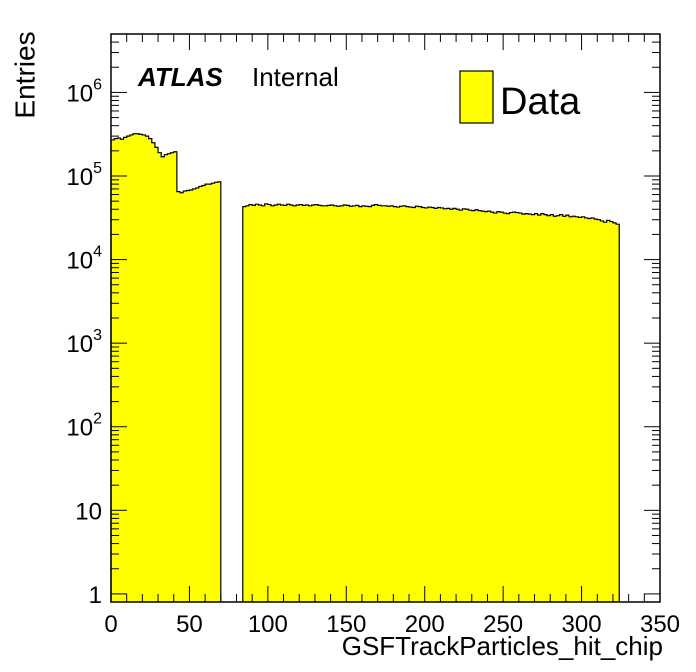  Describe the element at coordinates (295, 77) in the screenshot. I see `atlas-label-status: Internal` at that location.